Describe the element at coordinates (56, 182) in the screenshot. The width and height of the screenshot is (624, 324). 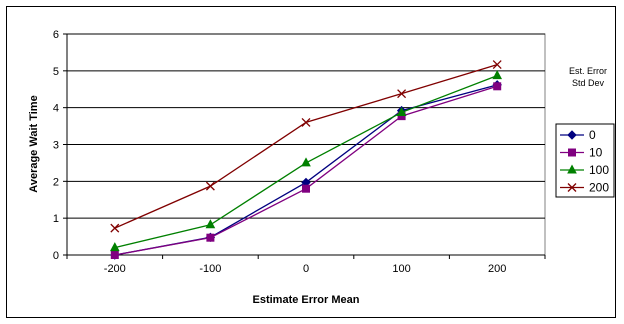
I see `y-tick-label: 2` at that location.